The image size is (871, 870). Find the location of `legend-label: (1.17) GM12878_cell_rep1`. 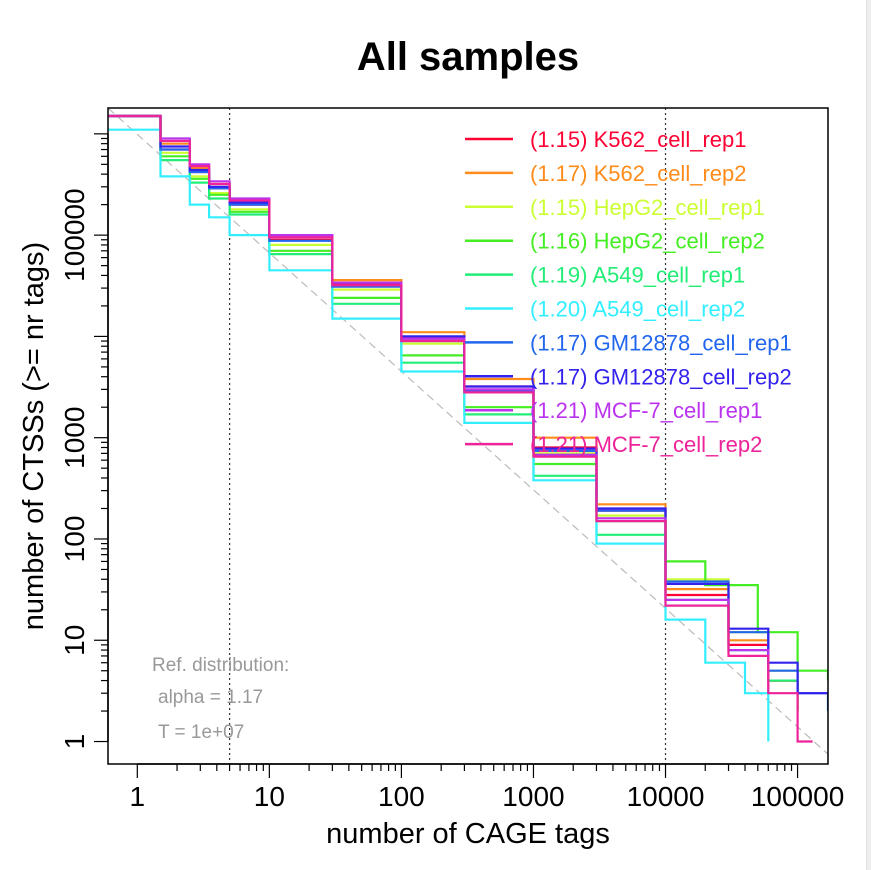

legend-label: (1.17) GM12878_cell_rep1 is located at coordinates (661, 342).